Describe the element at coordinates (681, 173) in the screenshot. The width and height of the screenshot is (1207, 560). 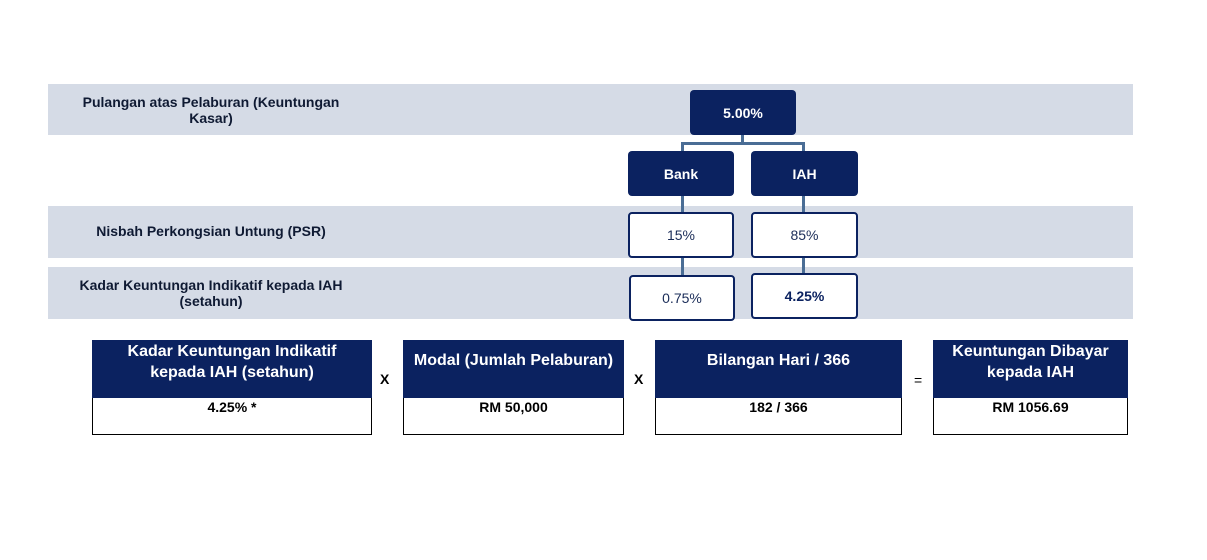
I see `bank-box: Bank` at that location.